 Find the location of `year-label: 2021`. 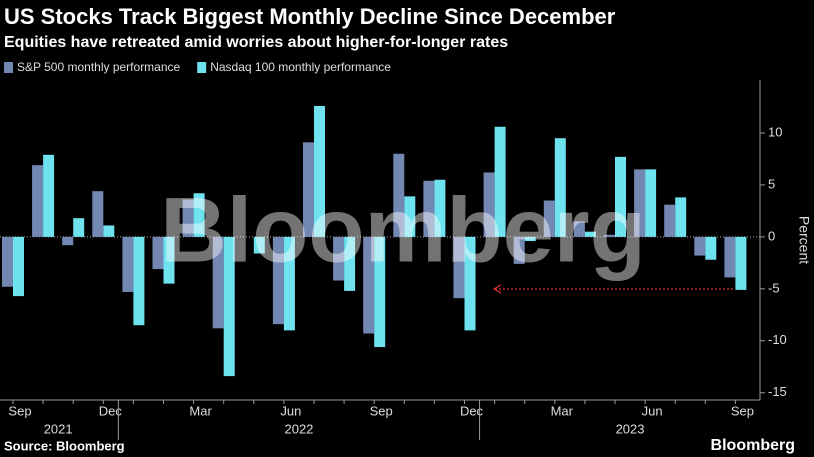

year-label: 2021 is located at coordinates (58, 428).